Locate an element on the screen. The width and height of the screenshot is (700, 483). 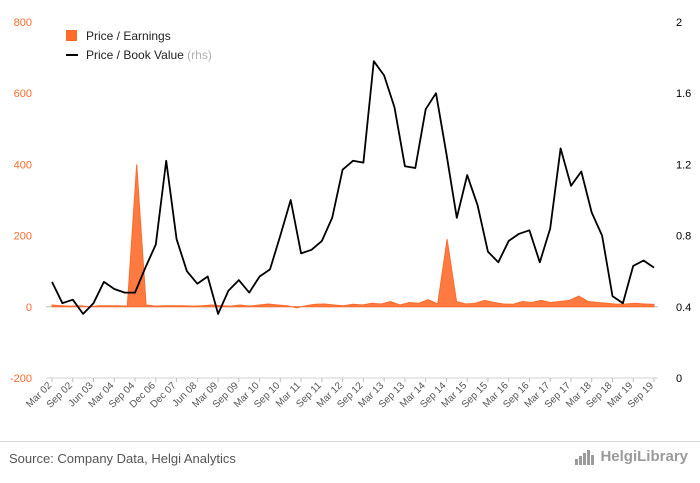
y-left-tick-label: 600 is located at coordinates (23, 94).